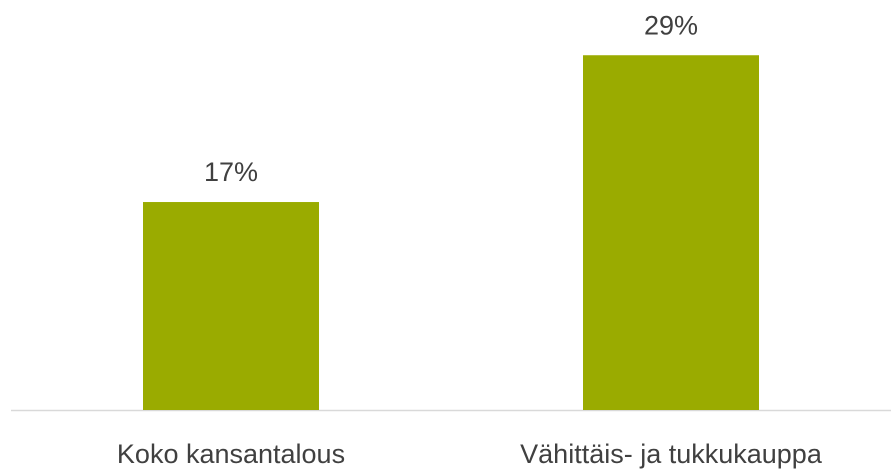  What do you see at coordinates (671, 454) in the screenshot?
I see `x-tick-label: Vähittäis- ja tukkukauppa` at bounding box center [671, 454].